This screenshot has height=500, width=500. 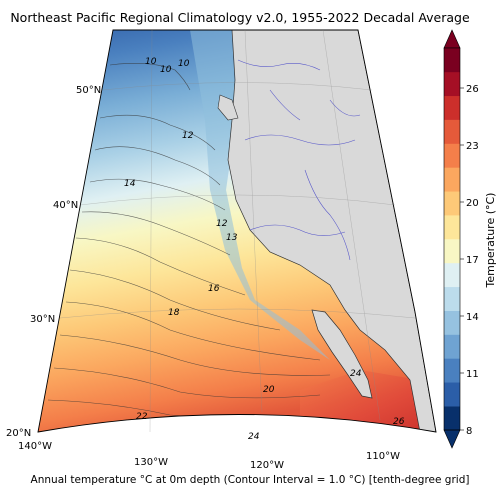 What do you see at coordinates (490, 241) in the screenshot?
I see `colorbar-label: Temperature (°C)` at bounding box center [490, 241].